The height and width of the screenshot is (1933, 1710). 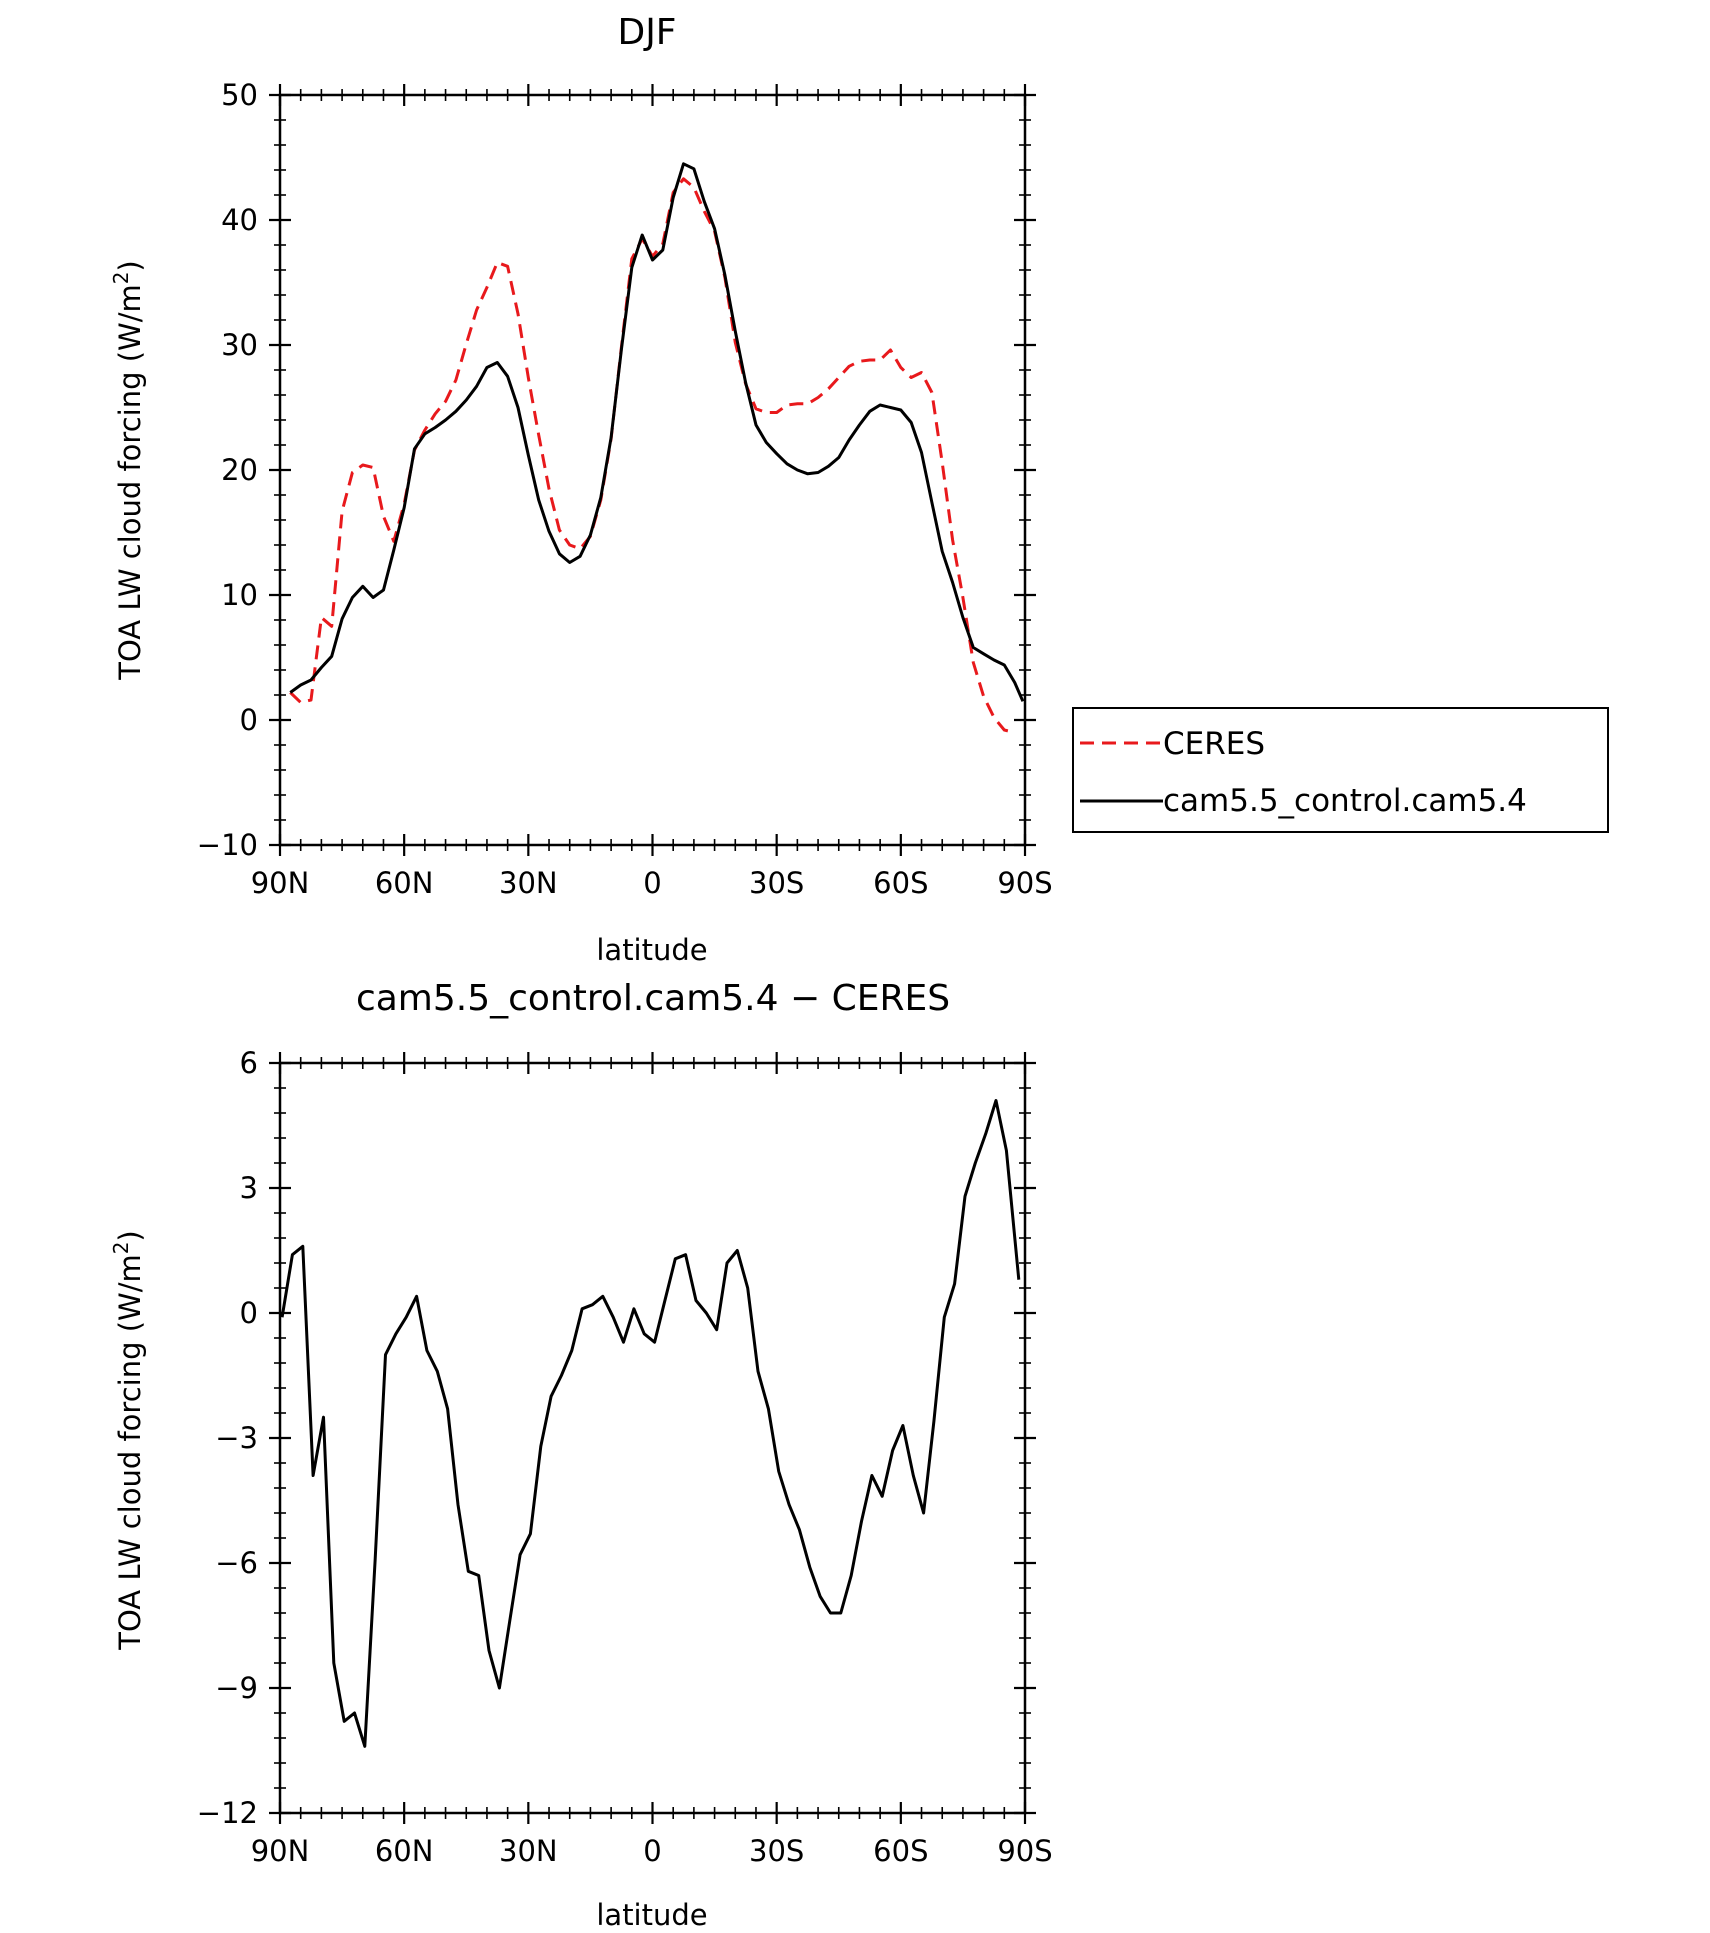 What do you see at coordinates (227, 845) in the screenshot?
I see `y-tick-label: −10` at bounding box center [227, 845].